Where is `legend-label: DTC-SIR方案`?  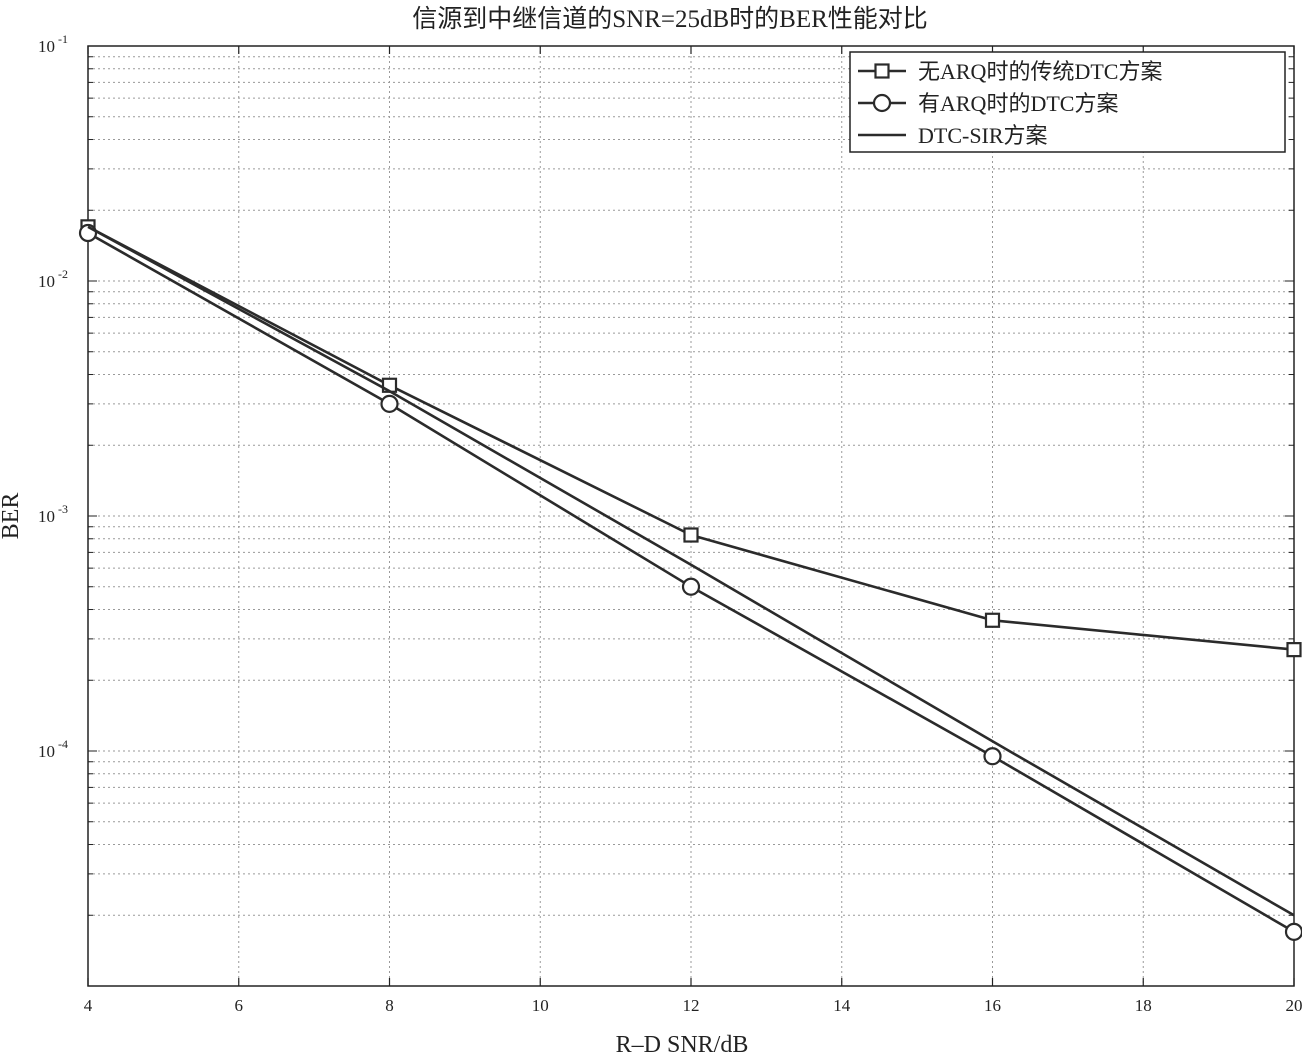
legend-label: DTC-SIR方案 is located at coordinates (983, 135).